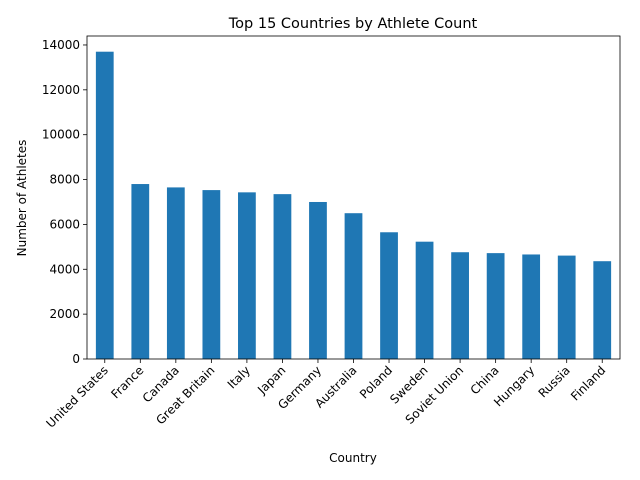 The image size is (640, 480). I want to click on bar-canada, so click(175, 273).